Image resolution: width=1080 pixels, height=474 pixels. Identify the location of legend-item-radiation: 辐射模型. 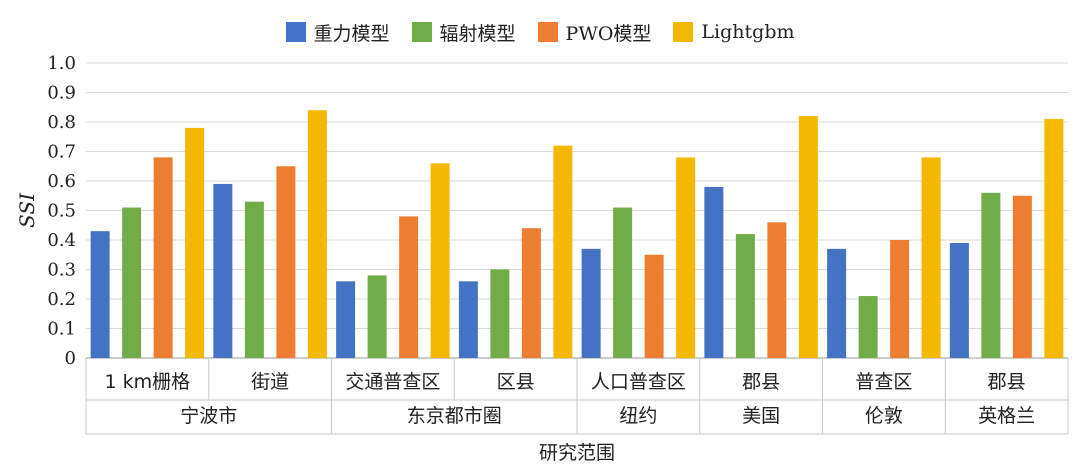
(463, 32).